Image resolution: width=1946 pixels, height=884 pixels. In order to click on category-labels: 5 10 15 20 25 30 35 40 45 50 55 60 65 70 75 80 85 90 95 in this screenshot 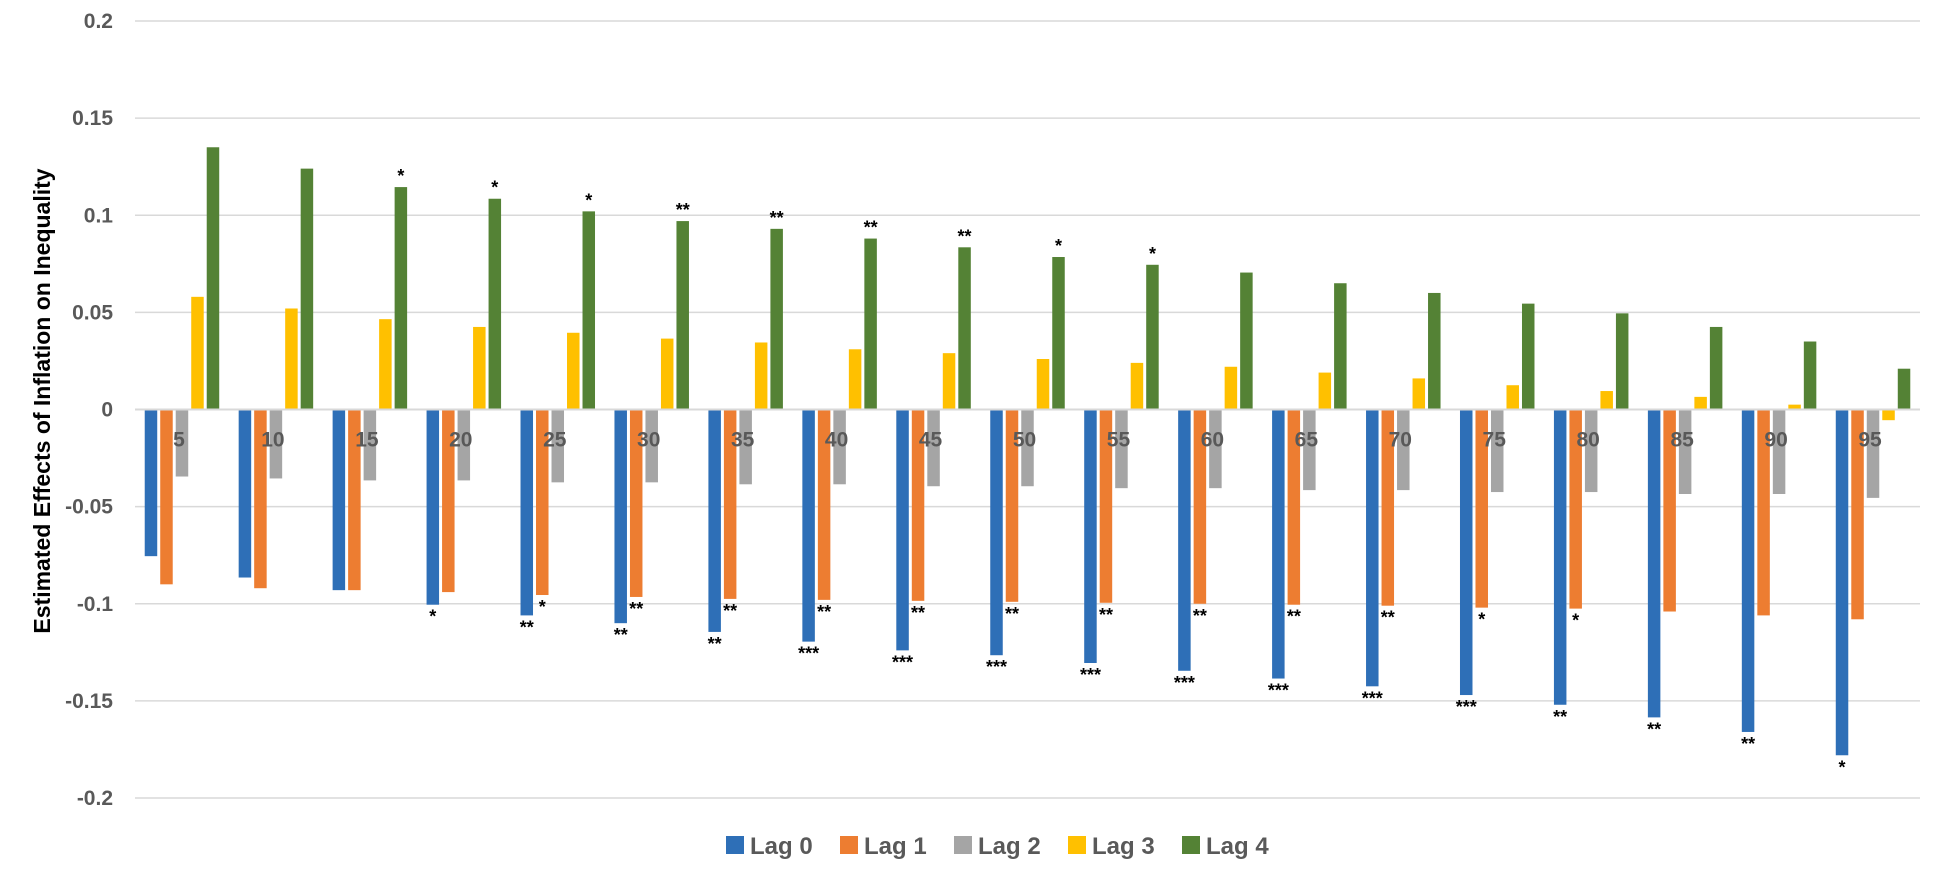, I will do `click(1027, 440)`.